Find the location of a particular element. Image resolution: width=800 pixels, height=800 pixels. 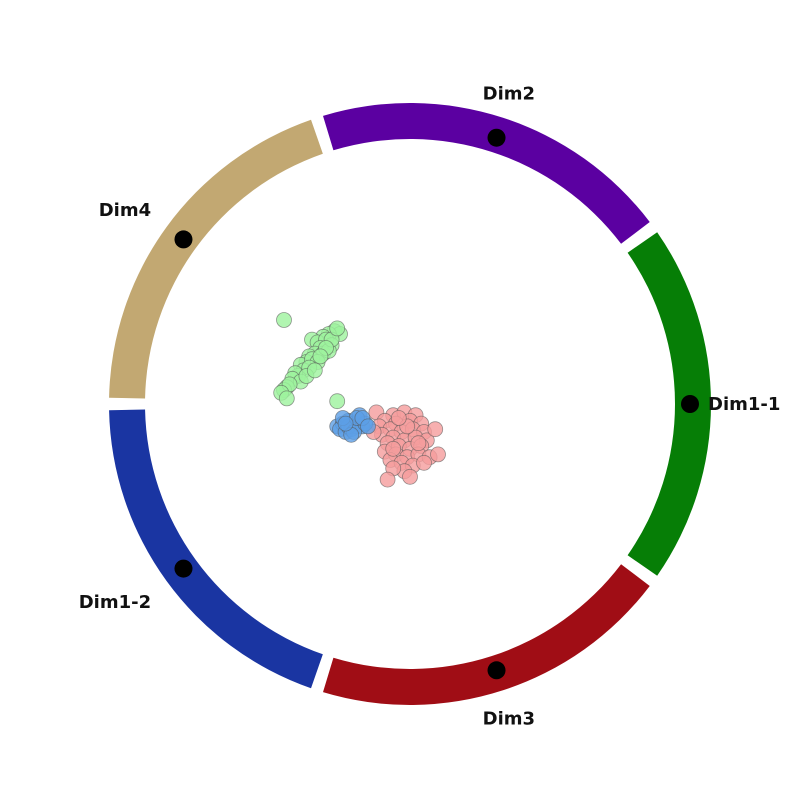

anchor-label-dim1-2: Dim1-2 is located at coordinates (115, 602).